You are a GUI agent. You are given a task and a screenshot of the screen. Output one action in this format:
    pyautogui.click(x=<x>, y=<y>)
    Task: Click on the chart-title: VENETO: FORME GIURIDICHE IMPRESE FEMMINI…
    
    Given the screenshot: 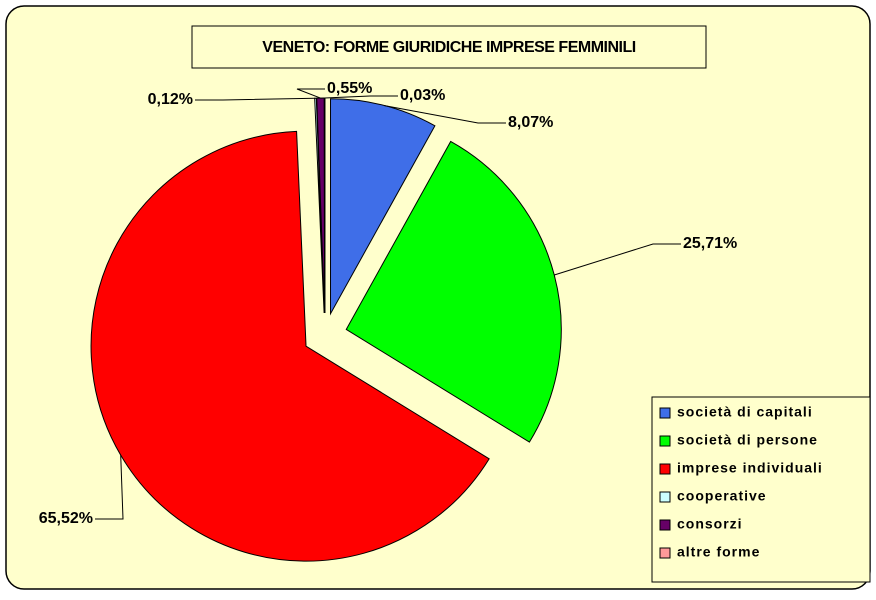 What is the action you would take?
    pyautogui.click(x=448, y=47)
    